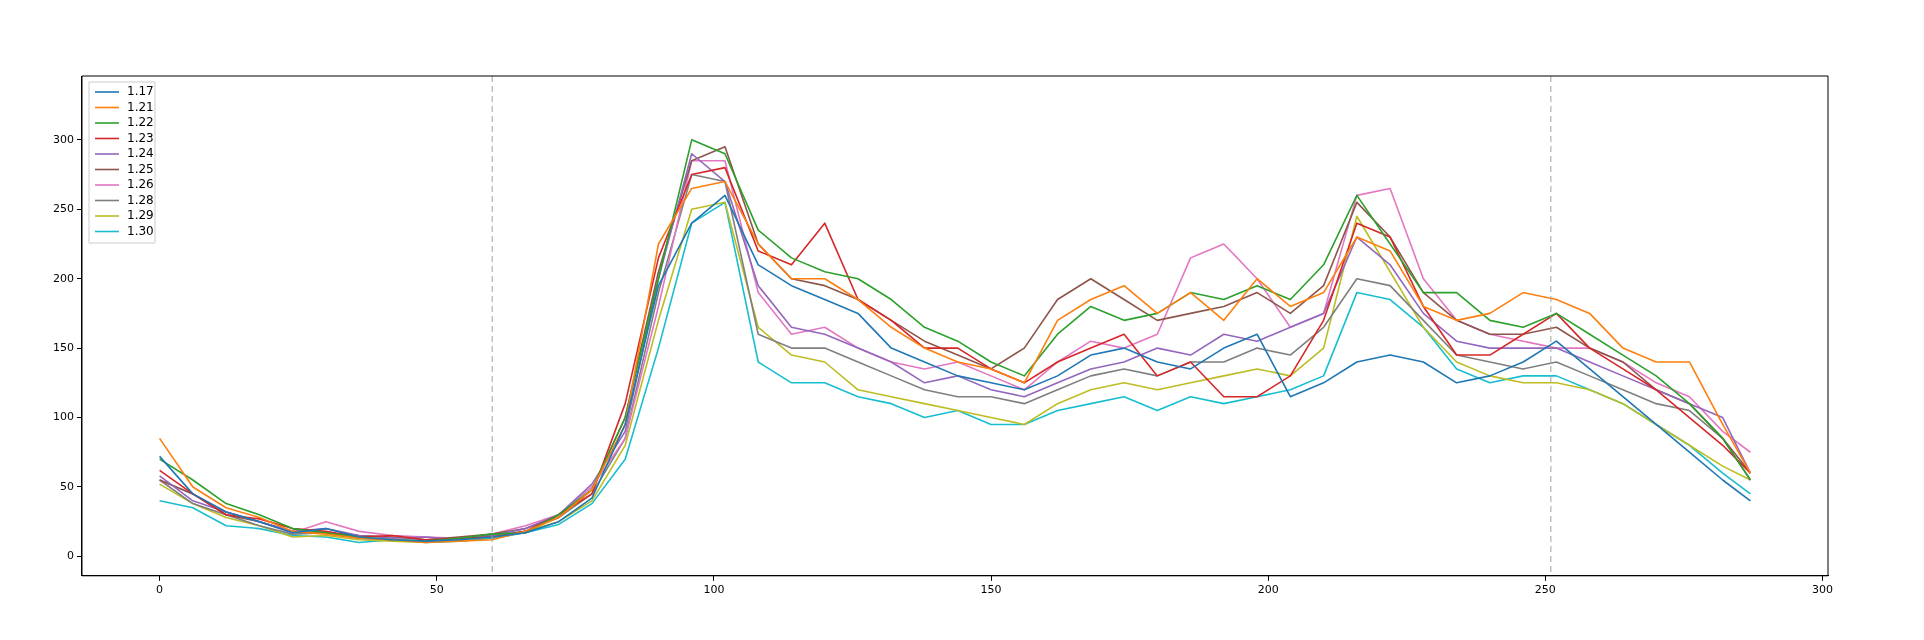 The image size is (1924, 640). I want to click on legend-label: 1.21, so click(140, 106).